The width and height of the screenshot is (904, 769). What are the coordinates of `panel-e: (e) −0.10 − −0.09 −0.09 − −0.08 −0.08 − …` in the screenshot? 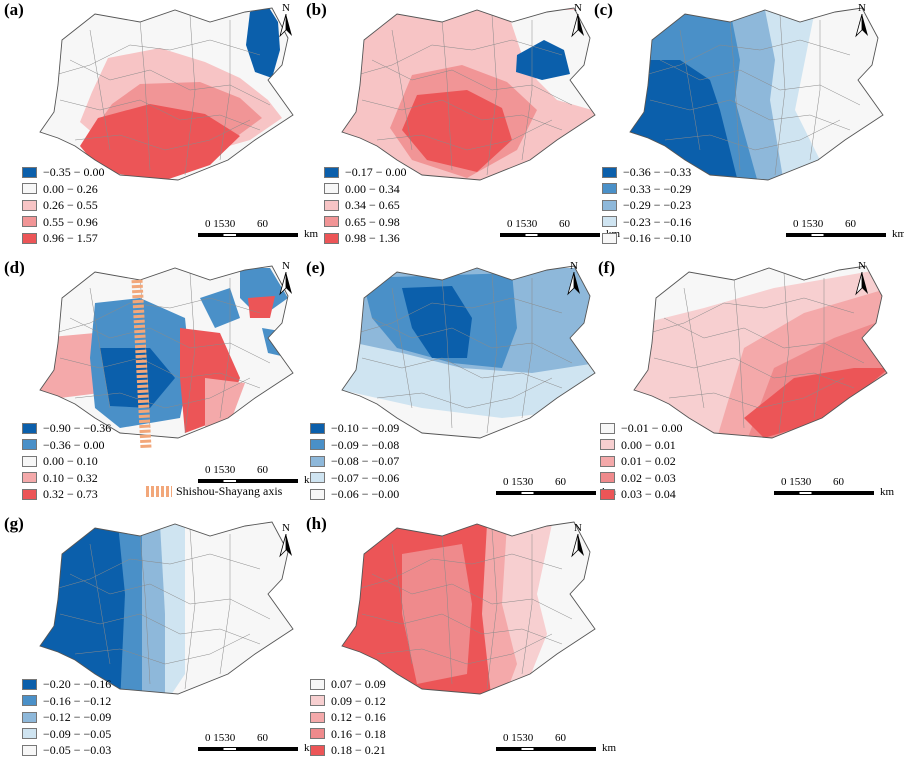 It's located at (459, 385).